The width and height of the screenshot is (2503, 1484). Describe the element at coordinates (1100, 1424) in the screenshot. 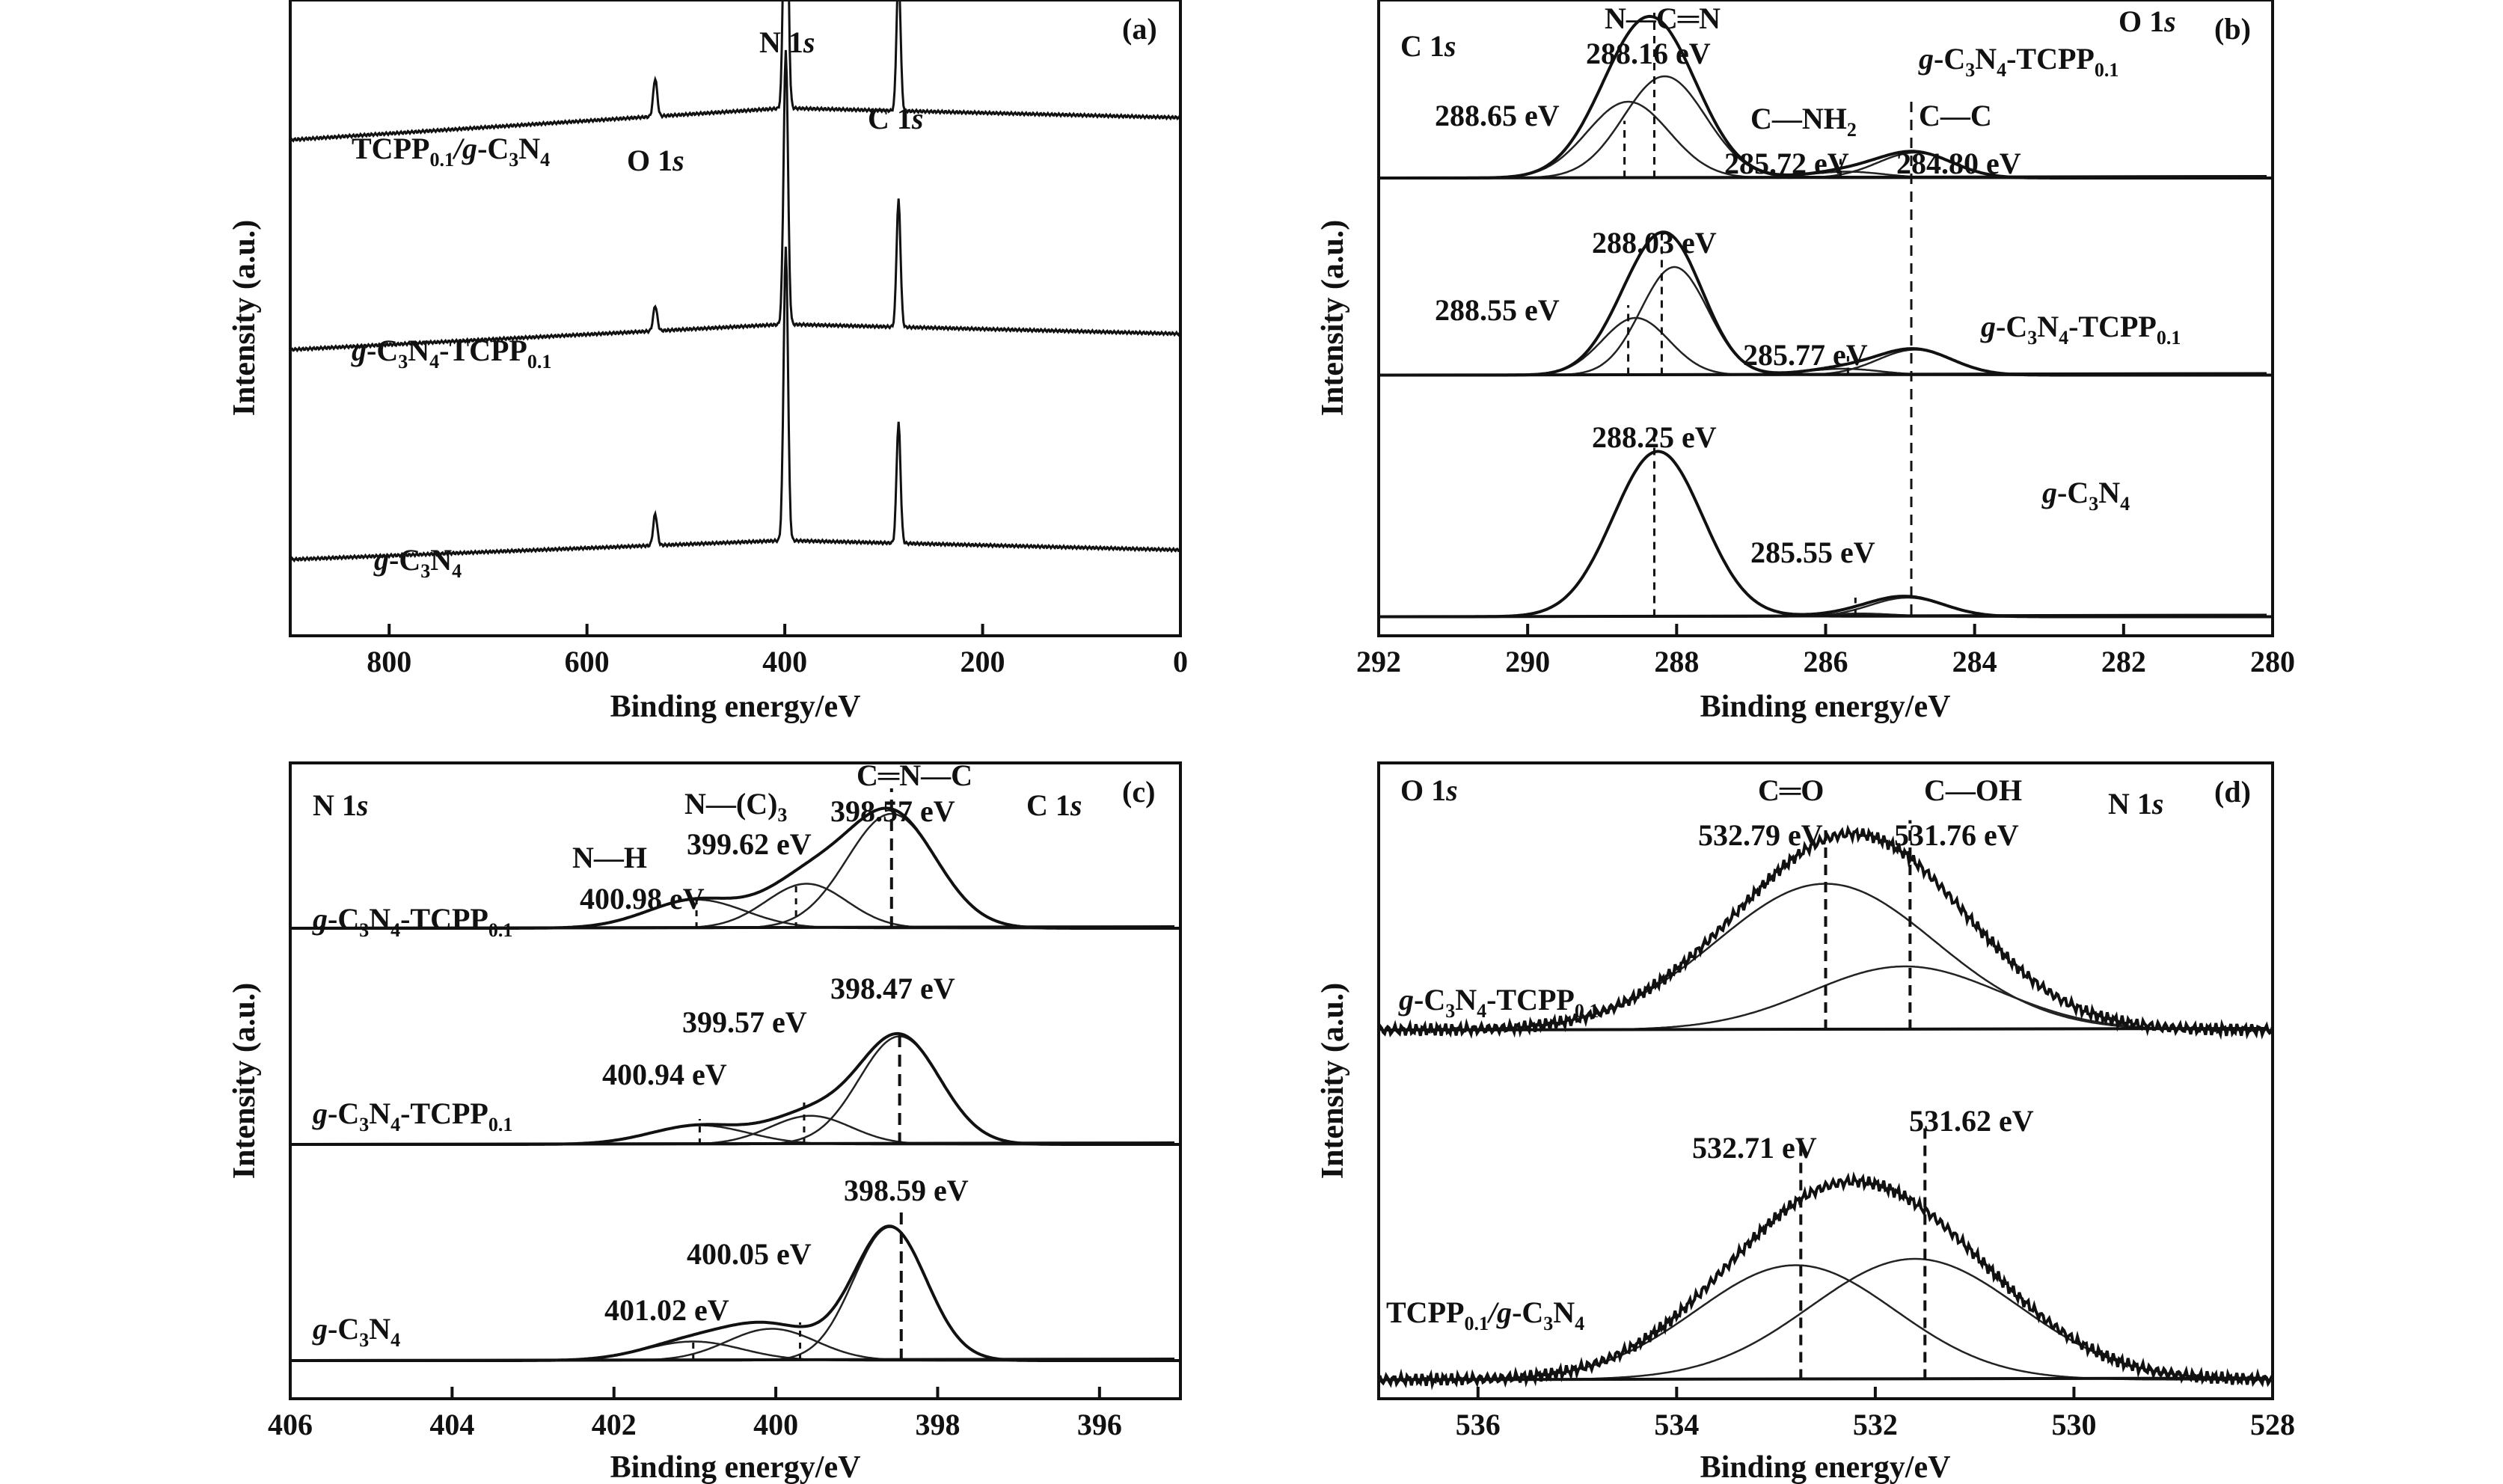

I see `x-tick-label: 396` at that location.